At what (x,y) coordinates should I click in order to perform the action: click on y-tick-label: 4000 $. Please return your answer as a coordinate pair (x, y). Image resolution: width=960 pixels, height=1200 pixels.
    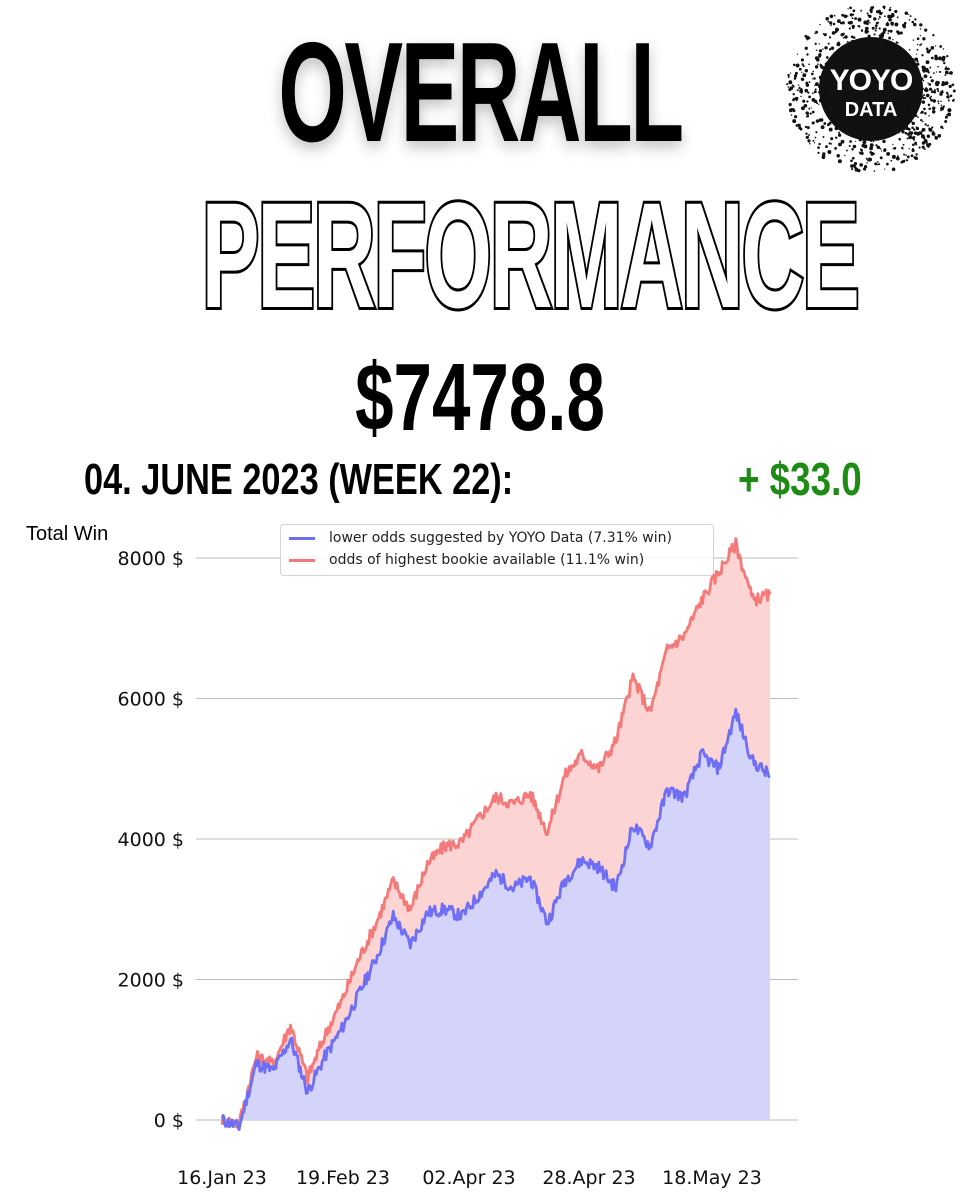
    Looking at the image, I should click on (151, 840).